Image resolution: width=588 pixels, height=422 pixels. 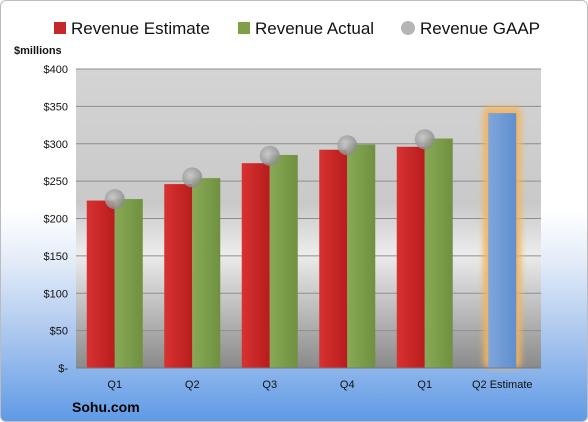 What do you see at coordinates (56, 107) in the screenshot?
I see `y-tick-label: $350` at bounding box center [56, 107].